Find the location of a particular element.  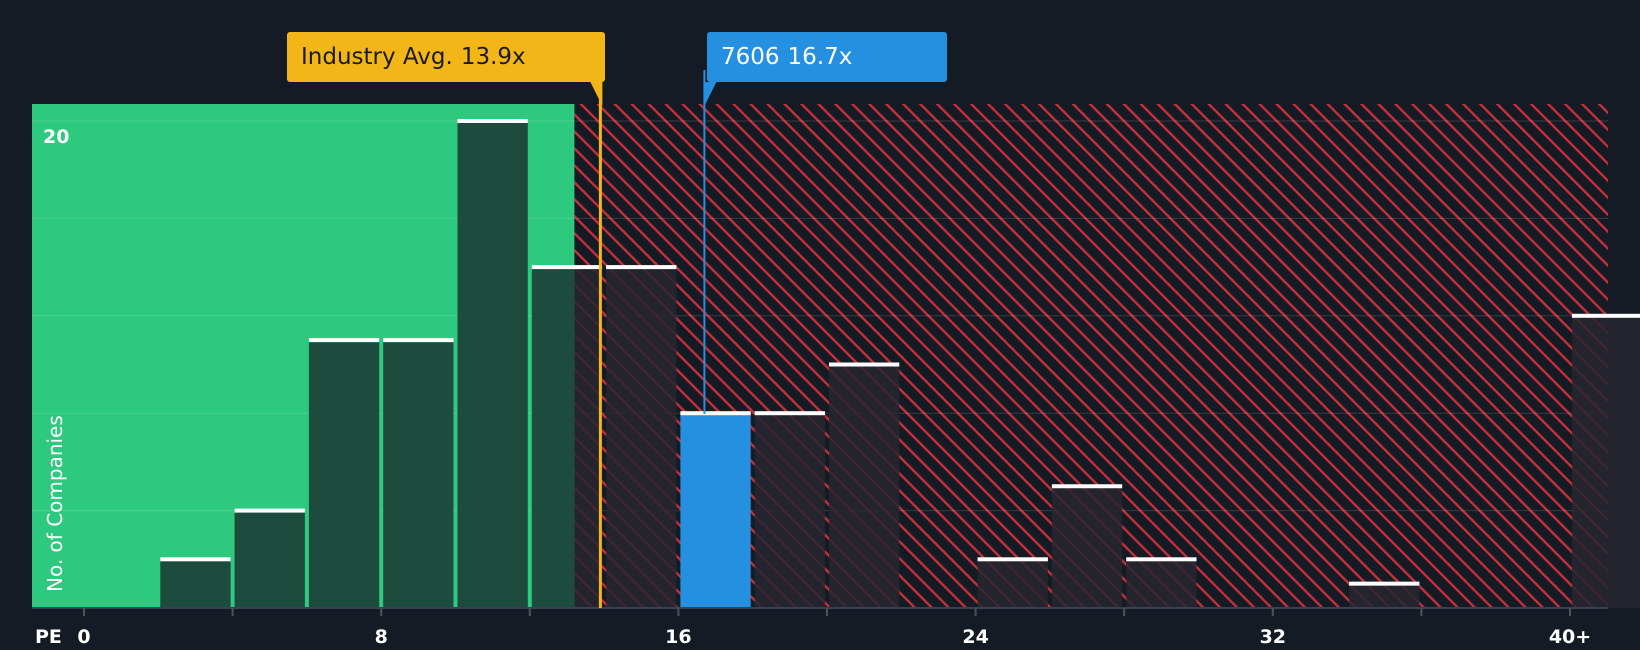

y-tick-label: 20 is located at coordinates (56, 137).